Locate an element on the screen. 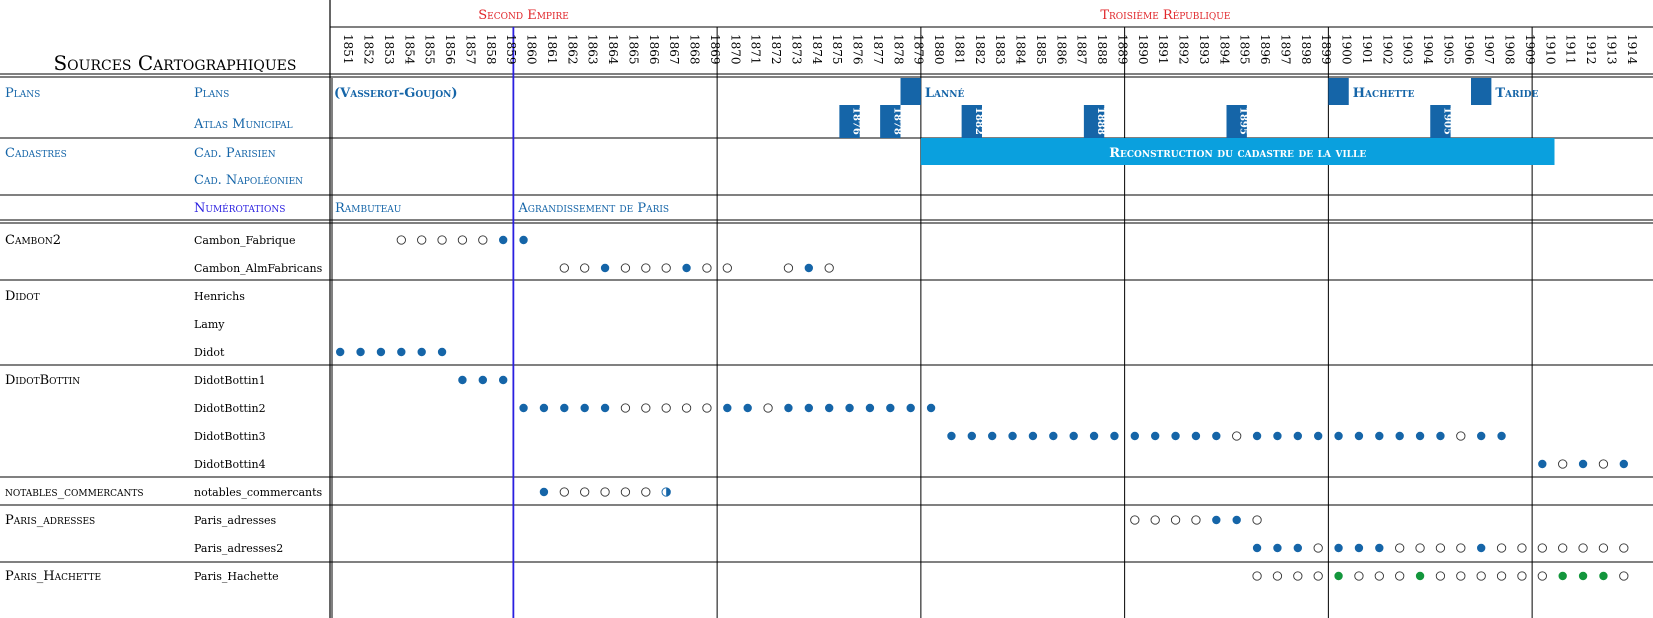  year-tick-label: 1907 is located at coordinates (1489, 49).